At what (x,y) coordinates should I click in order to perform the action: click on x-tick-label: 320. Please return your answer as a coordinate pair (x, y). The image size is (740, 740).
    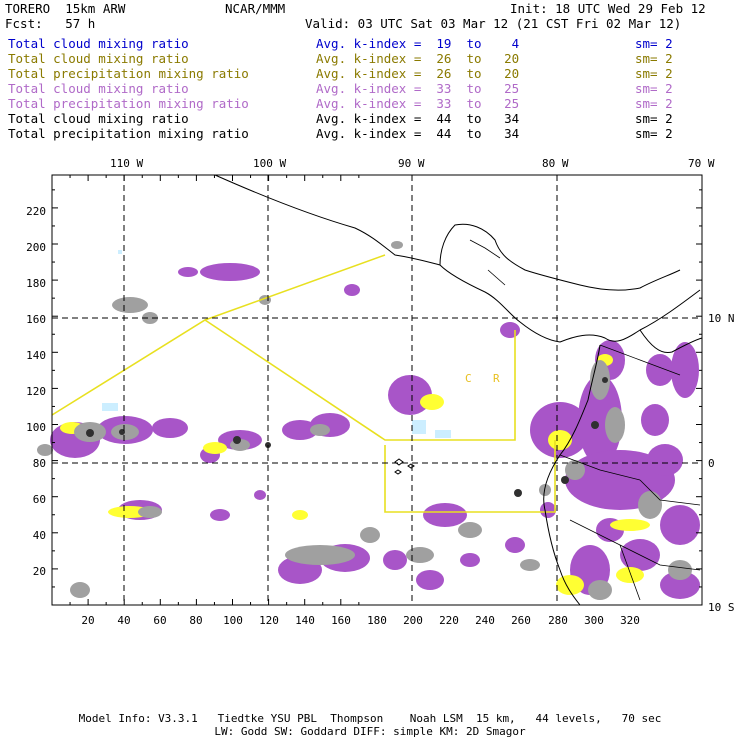
    Looking at the image, I should click on (630, 620).